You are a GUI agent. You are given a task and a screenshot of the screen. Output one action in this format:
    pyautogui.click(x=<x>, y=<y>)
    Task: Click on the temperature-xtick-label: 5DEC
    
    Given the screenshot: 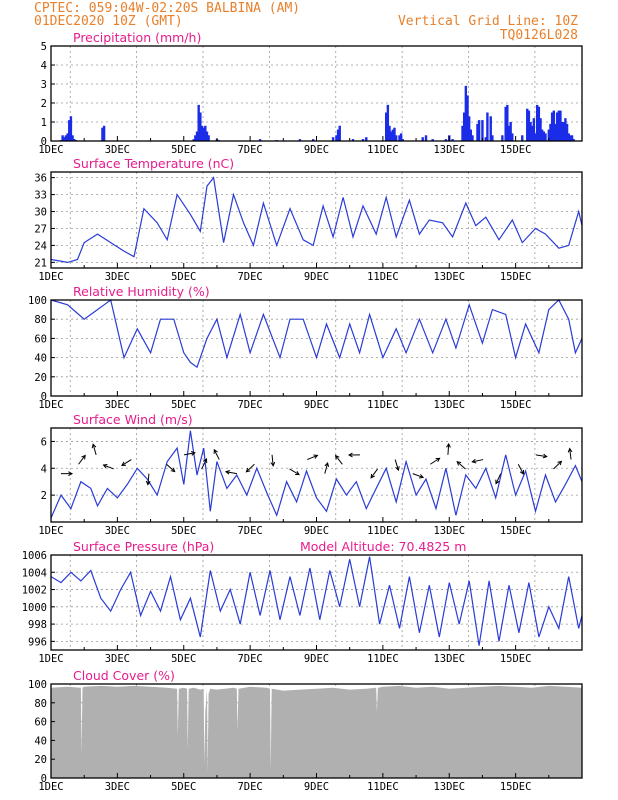 What is the action you would take?
    pyautogui.click(x=183, y=277)
    